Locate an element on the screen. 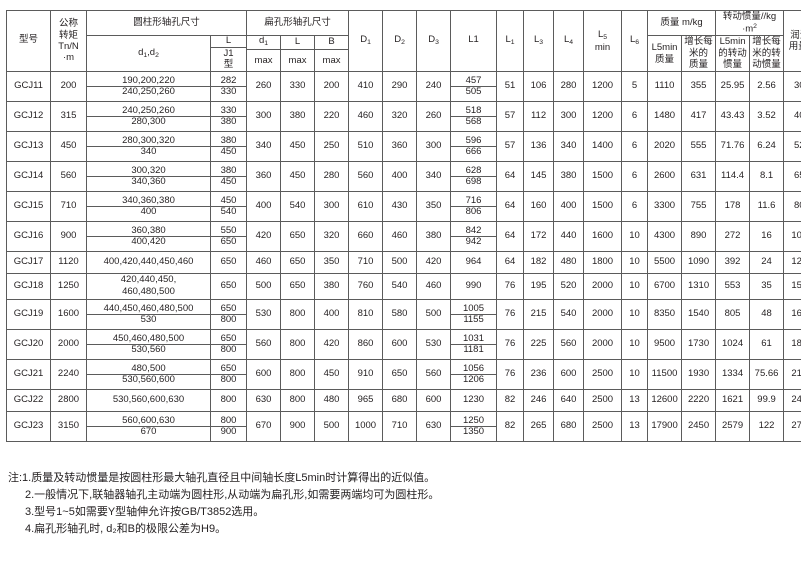 This screenshot has width=801, height=565. cell-flat-B: 300 is located at coordinates (332, 206).